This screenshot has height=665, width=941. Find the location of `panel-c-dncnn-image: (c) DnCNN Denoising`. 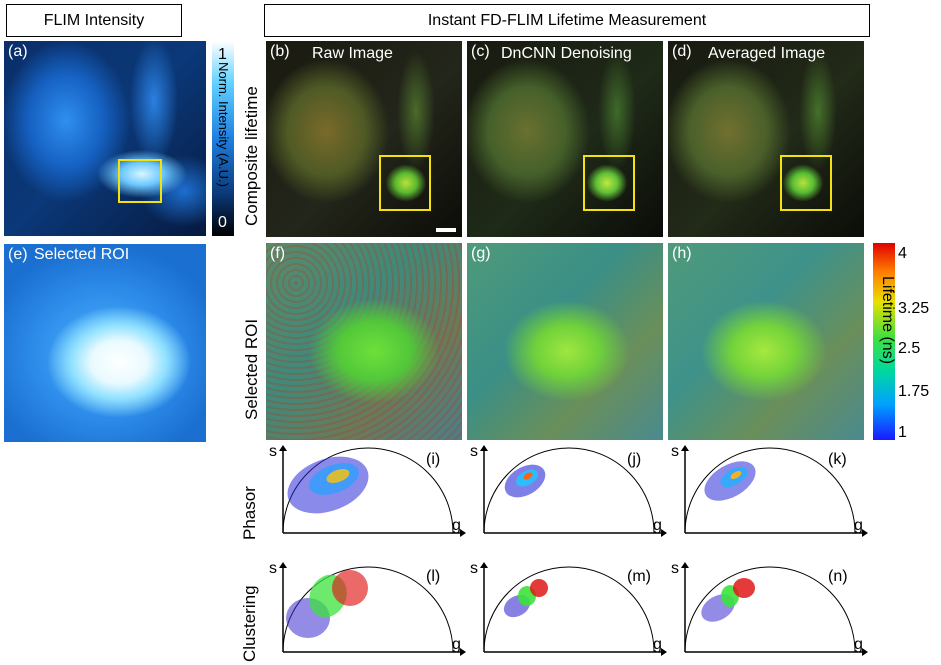

panel-c-dncnn-image: (c) DnCNN Denoising is located at coordinates (565, 139).